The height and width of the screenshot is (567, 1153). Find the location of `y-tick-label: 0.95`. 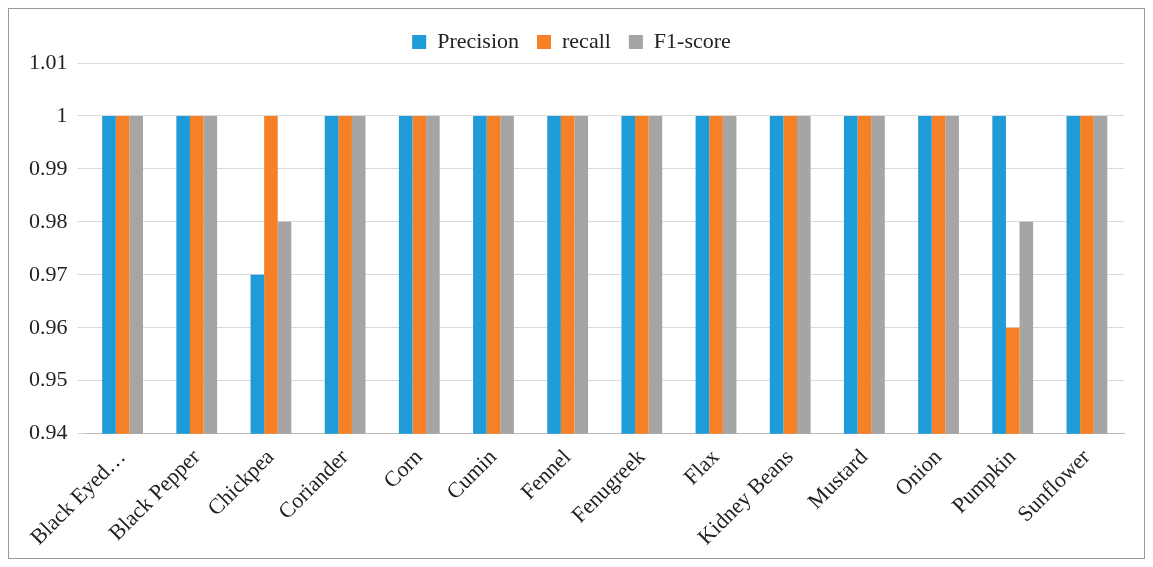

y-tick-label: 0.95 is located at coordinates (48, 379).